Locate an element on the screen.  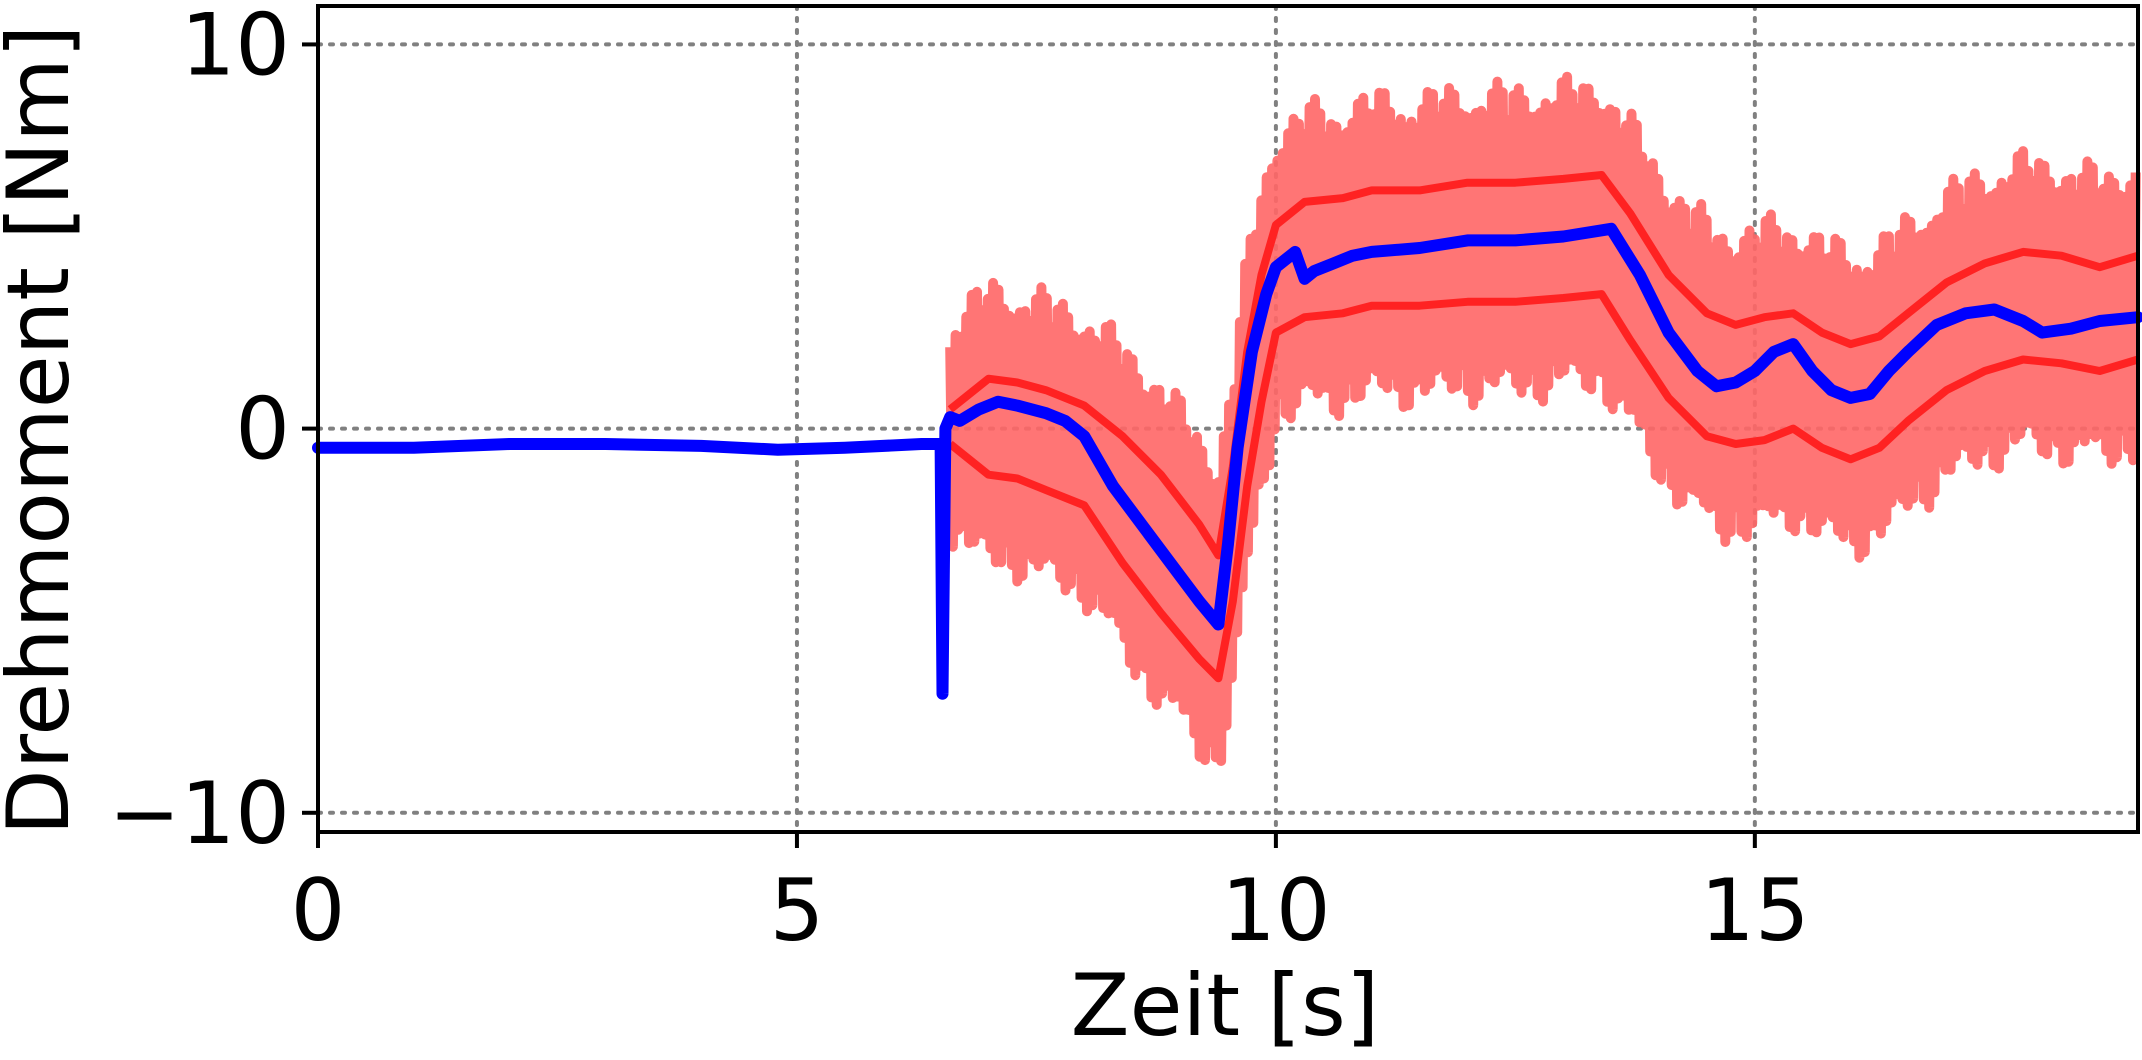
y-tick-label: −10 is located at coordinates (200, 814).